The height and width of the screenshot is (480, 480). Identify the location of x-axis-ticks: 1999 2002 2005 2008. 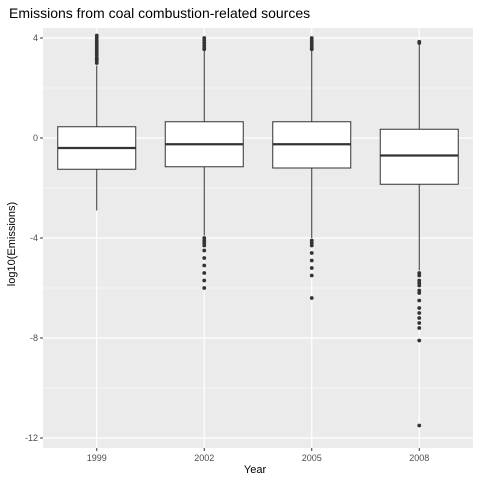
(258, 455).